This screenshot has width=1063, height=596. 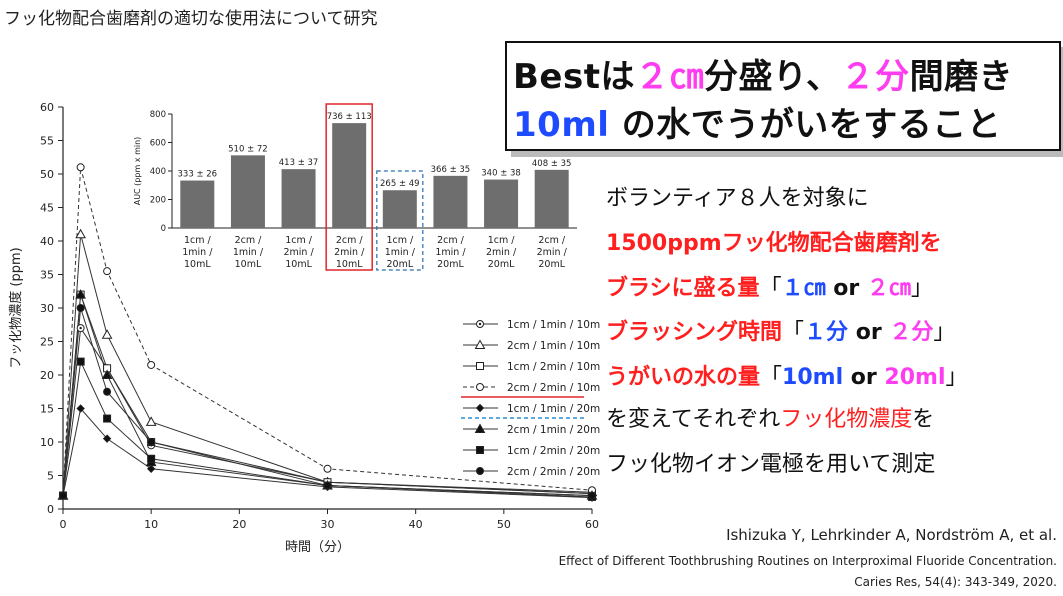 I want to click on description-segment: 20ml, so click(x=915, y=377).